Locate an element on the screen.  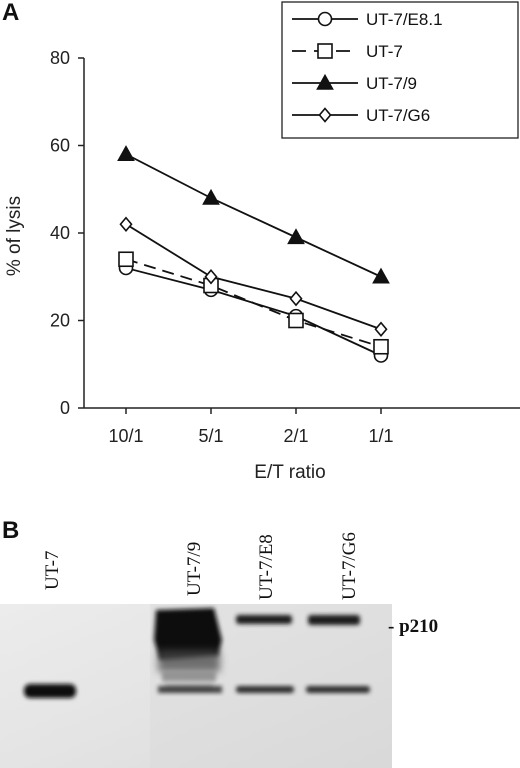
chart-legend: UT-7/E8.1 UT-7 UT-7/9 UT-7/G6 is located at coordinates (400, 70).